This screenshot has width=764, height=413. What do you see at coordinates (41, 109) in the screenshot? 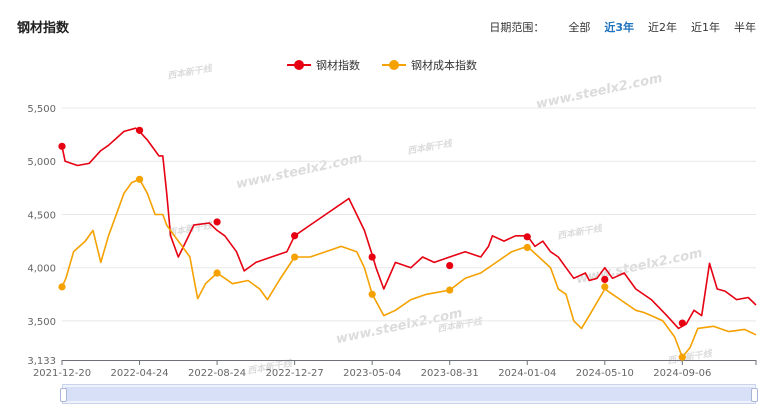
I see `y-tick-label: 5,500` at bounding box center [41, 109].